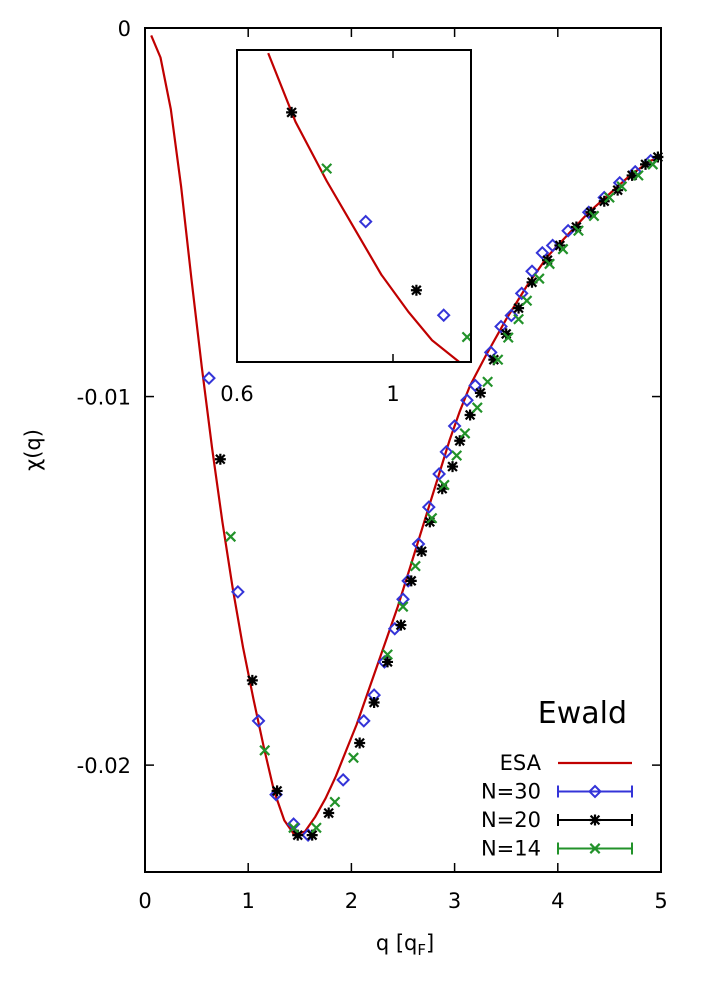  Describe the element at coordinates (511, 849) in the screenshot. I see `legend-label: N=14` at that location.